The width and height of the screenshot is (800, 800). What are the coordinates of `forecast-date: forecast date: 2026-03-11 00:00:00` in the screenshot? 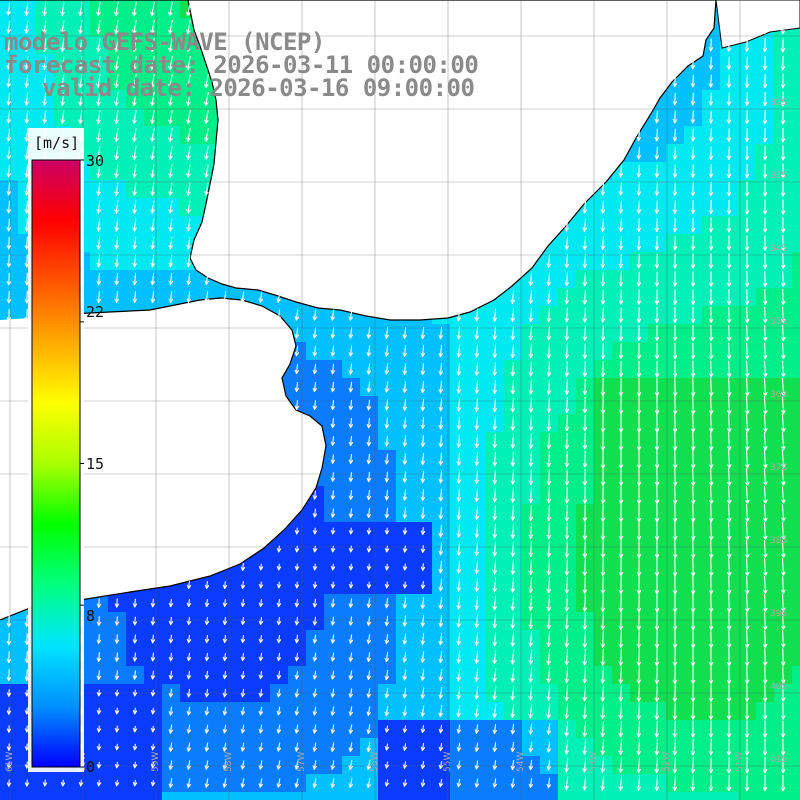 It's located at (241, 65).